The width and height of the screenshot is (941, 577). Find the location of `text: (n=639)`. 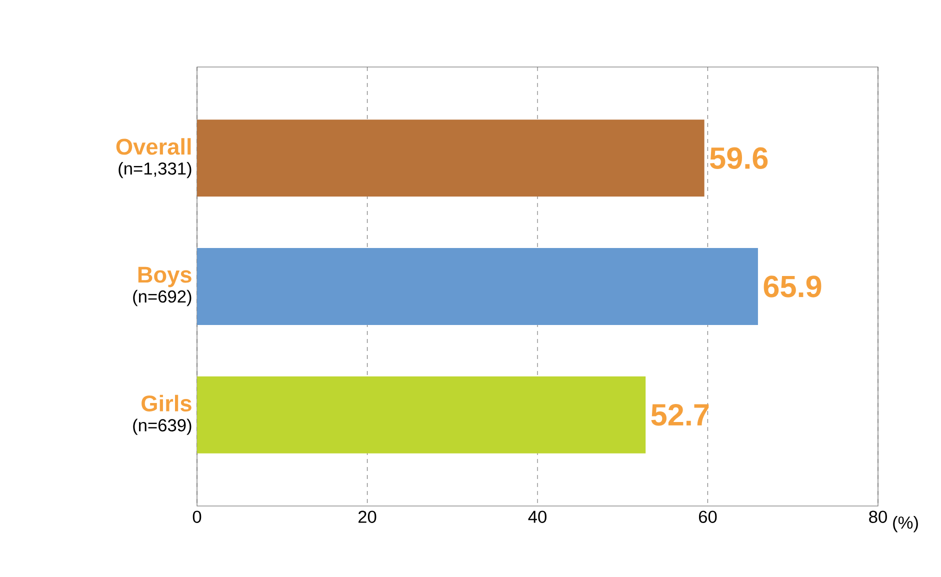

text: (n=639) is located at coordinates (162, 426).